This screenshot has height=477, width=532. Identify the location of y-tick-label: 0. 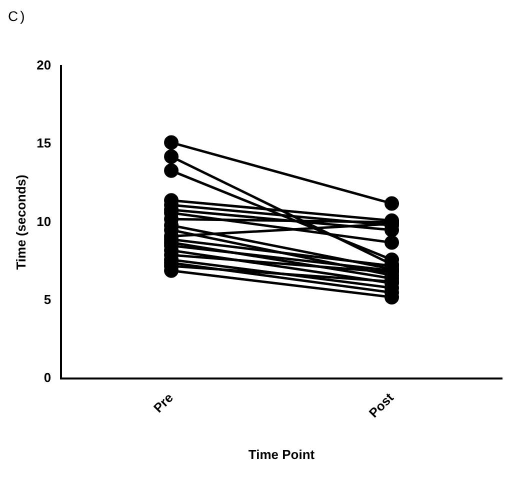
(48, 378).